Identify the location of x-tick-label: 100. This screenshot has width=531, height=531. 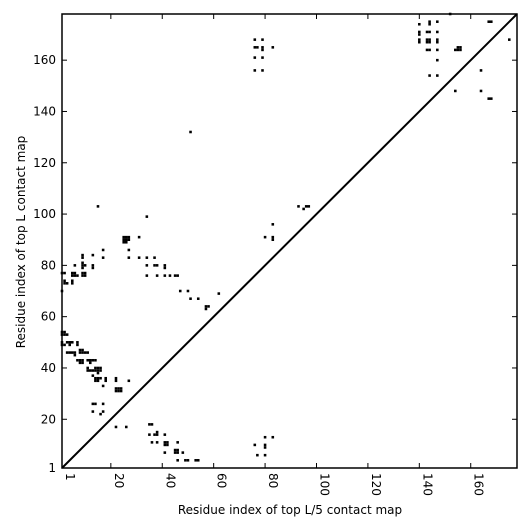
(324, 484).